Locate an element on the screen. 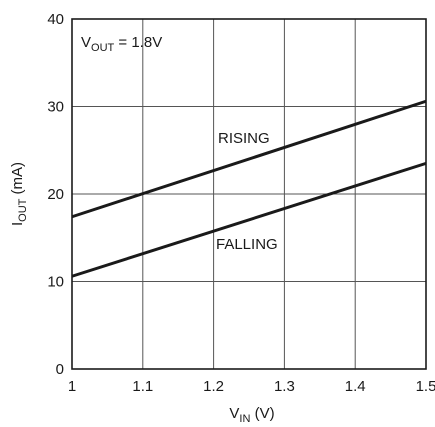 The height and width of the screenshot is (427, 435). y-axis-label-main: I is located at coordinates (17, 224).